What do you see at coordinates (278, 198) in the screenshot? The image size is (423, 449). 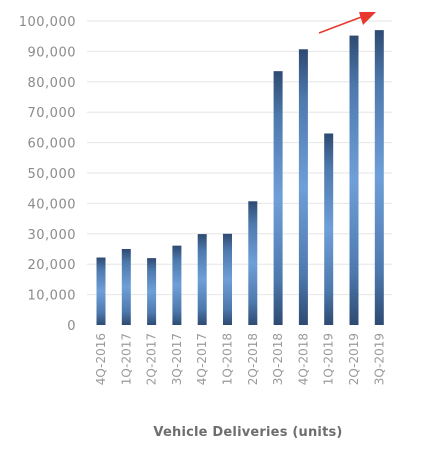 I see `bar-3q-2018` at bounding box center [278, 198].